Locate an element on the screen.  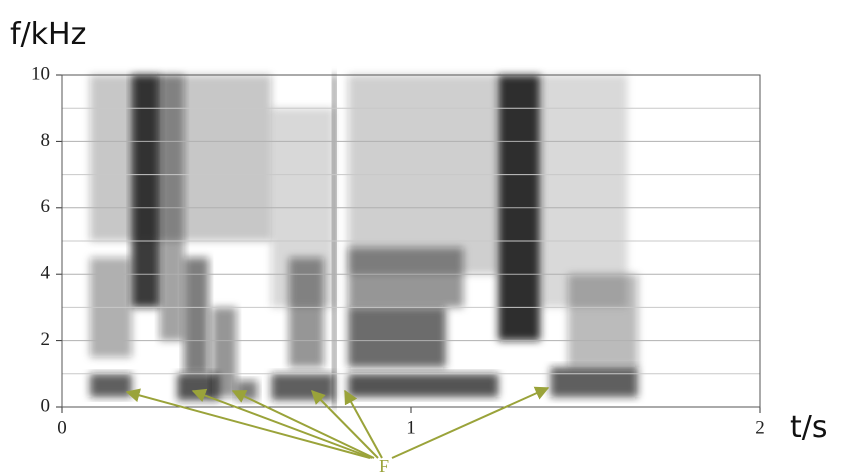
x-tick-label: 0 is located at coordinates (62, 427).